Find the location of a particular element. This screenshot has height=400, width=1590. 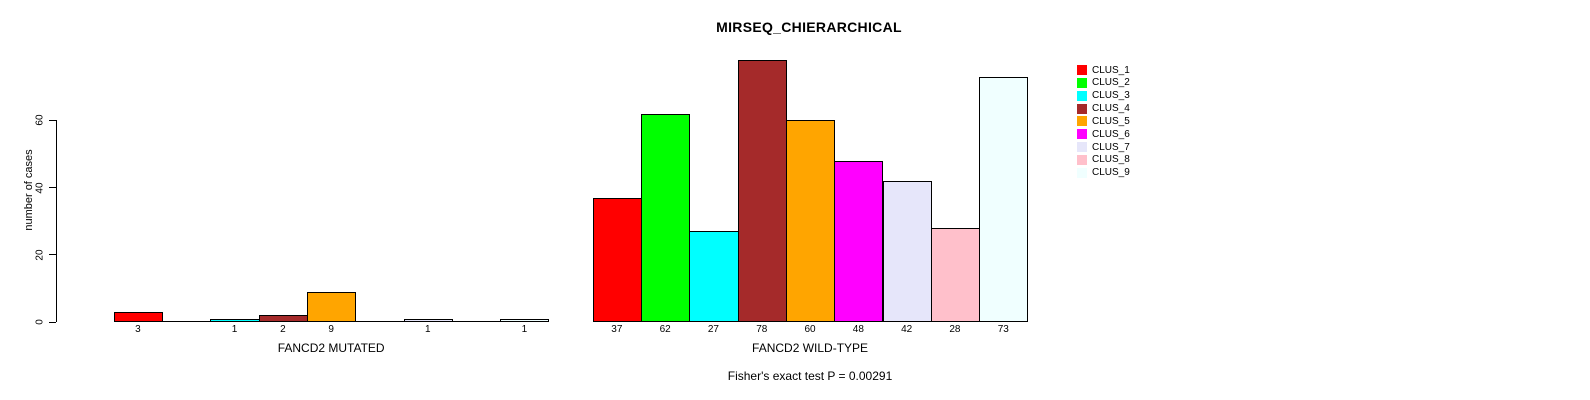

legend-item-label: CLUS_3 is located at coordinates (1111, 96).